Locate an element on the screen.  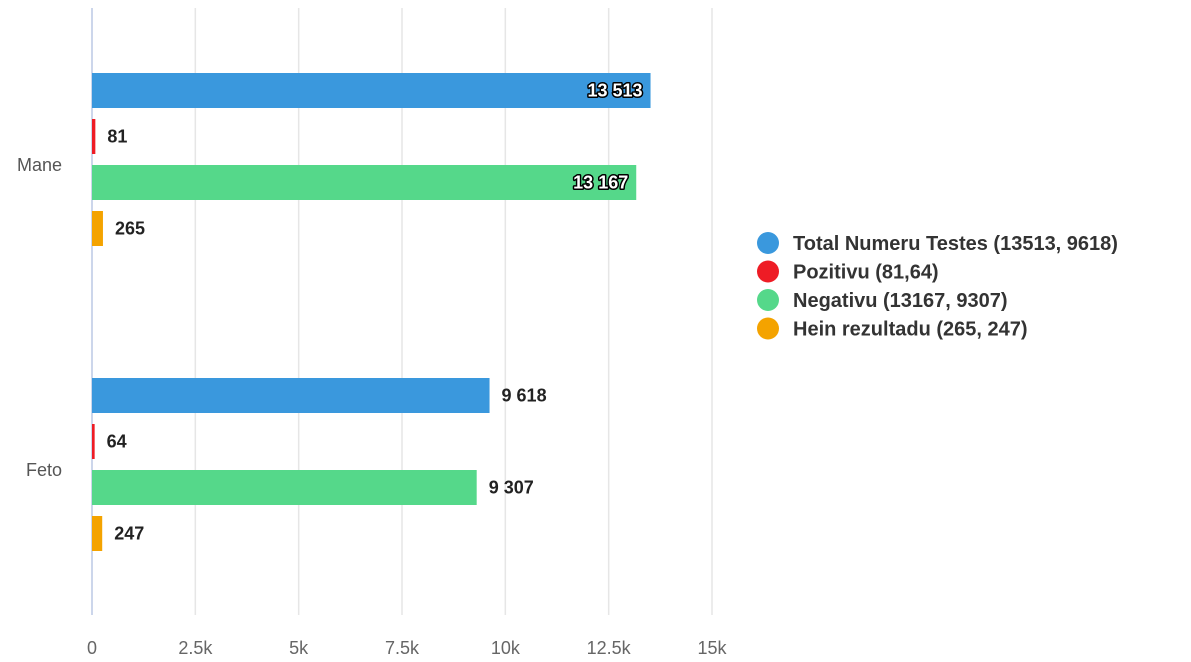
legend-item: Total Numeru Testes (13513, 9618) is located at coordinates (937, 243).